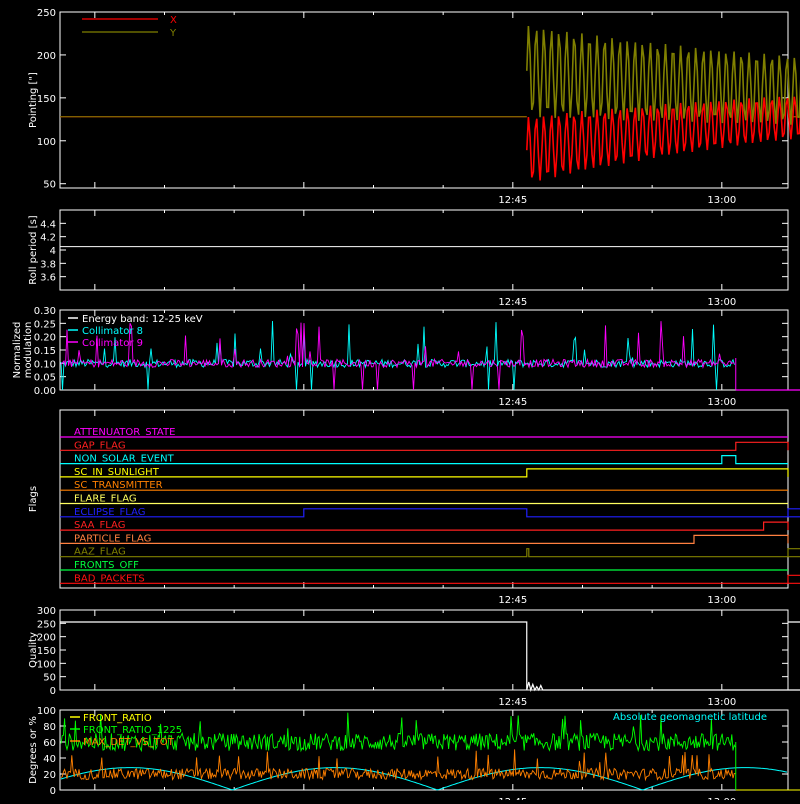 This screenshot has height=804, width=800. Describe the element at coordinates (48, 264) in the screenshot. I see `roll-ytick-label: 3.8` at that location.